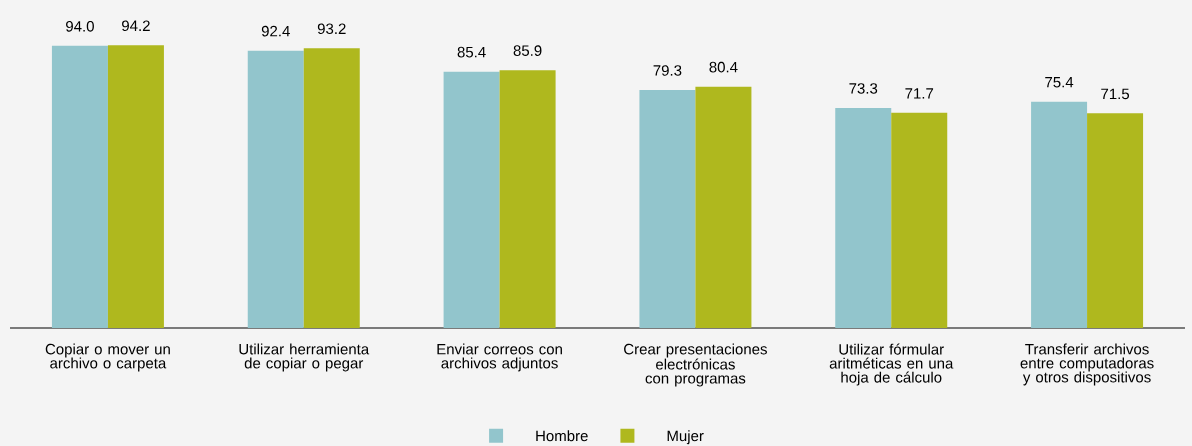  I want to click on data-label: 71.7, so click(919, 93).